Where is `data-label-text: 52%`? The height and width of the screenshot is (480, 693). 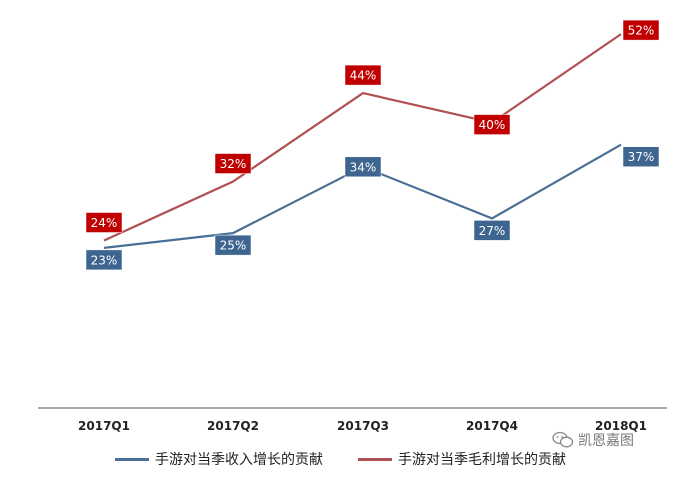
data-label-text: 52% is located at coordinates (641, 31).